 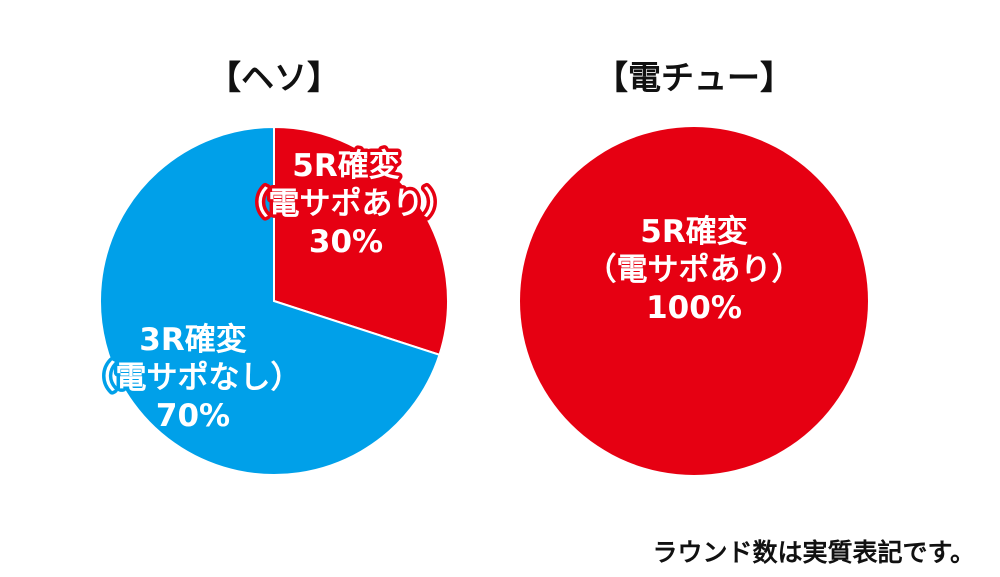 What do you see at coordinates (346, 242) in the screenshot?
I see `heso-slice-1-label-line-3: 30%` at bounding box center [346, 242].